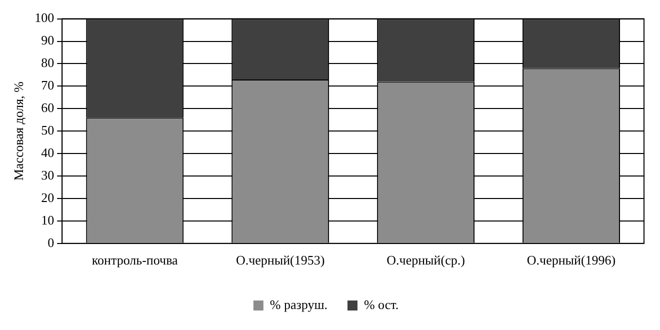 This screenshot has width=660, height=330. Describe the element at coordinates (47, 108) in the screenshot. I see `y-tick-label: 60` at that location.